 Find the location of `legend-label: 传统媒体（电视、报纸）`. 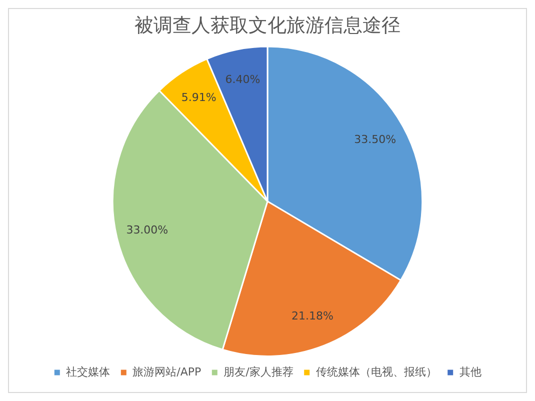

legend-label: 传统媒体（电视、报纸） is located at coordinates (376, 371).